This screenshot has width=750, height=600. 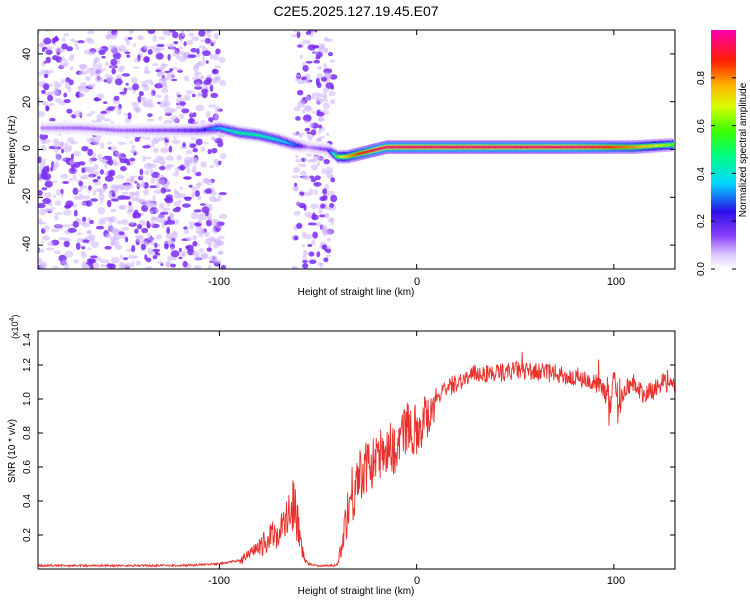 What do you see at coordinates (417, 581) in the screenshot?
I see `snr-x-tick-label: 0` at bounding box center [417, 581].